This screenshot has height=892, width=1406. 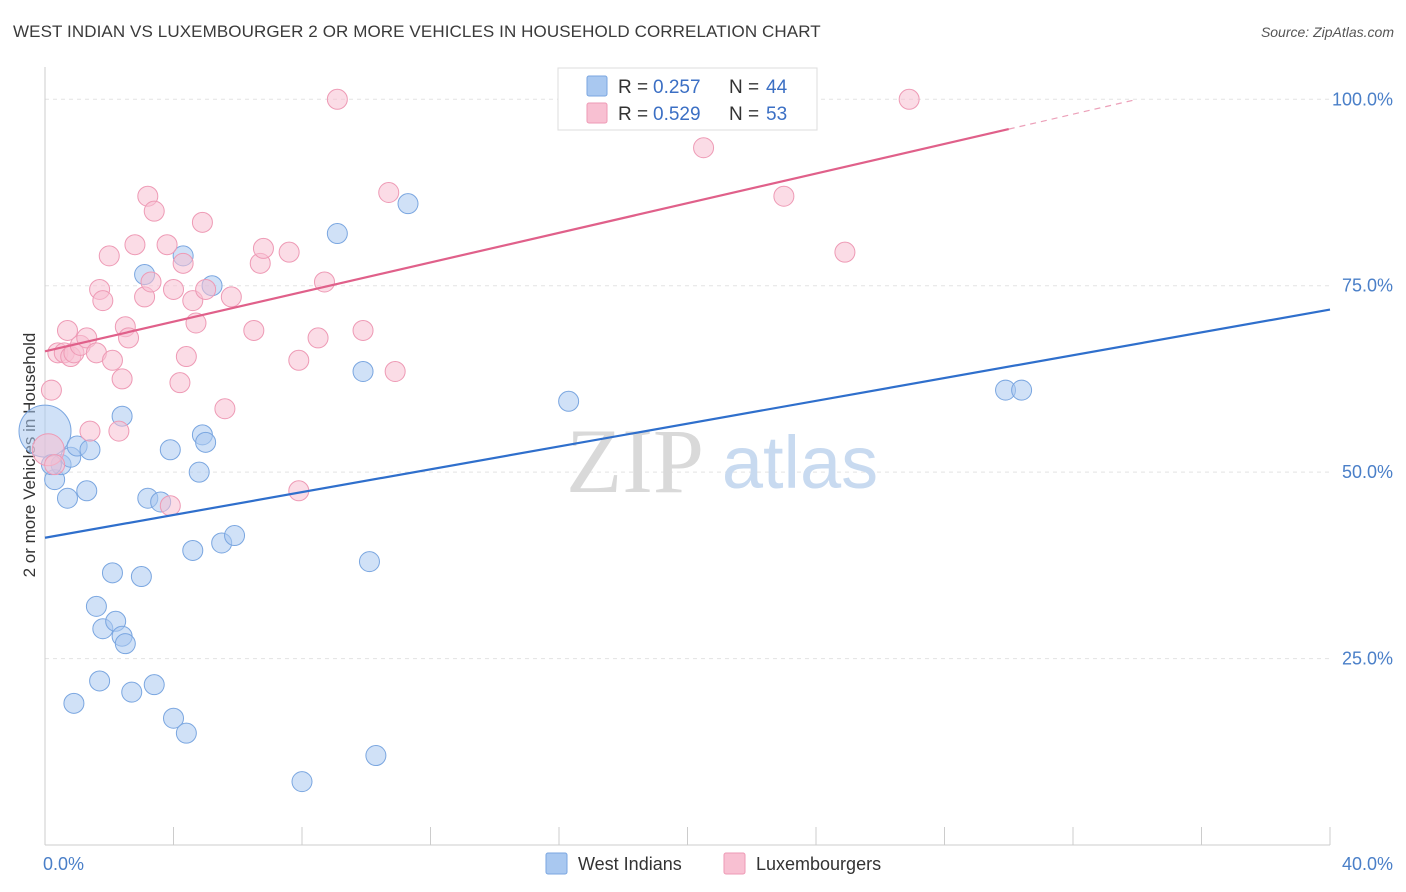 I want to click on legend-n-west-indians: 44, so click(x=777, y=87).